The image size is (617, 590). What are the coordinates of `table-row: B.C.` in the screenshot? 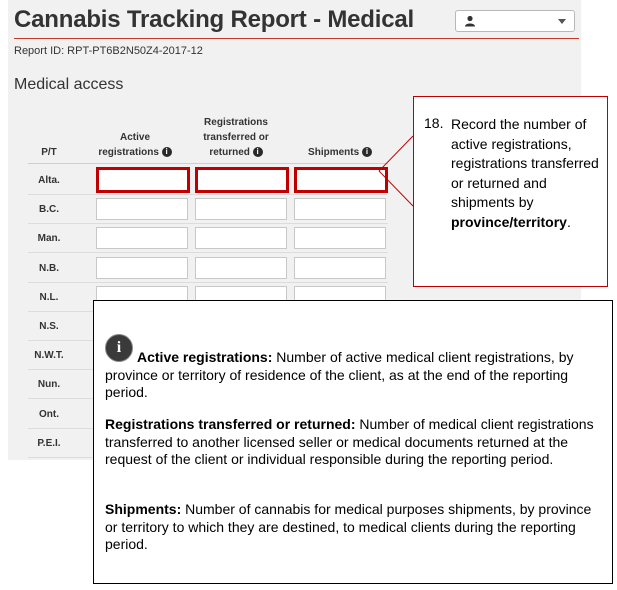 It's located at (208, 210).